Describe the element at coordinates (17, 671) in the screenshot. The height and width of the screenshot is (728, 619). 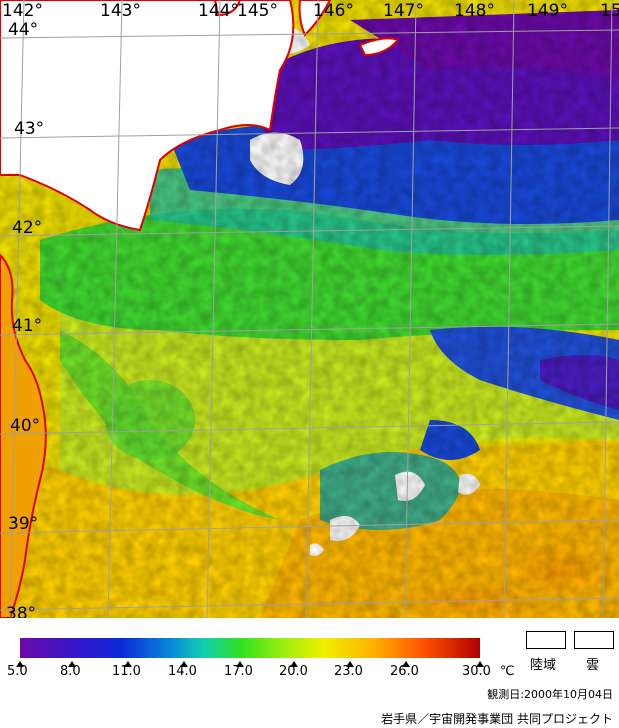
I see `tick-label: 5.0` at that location.